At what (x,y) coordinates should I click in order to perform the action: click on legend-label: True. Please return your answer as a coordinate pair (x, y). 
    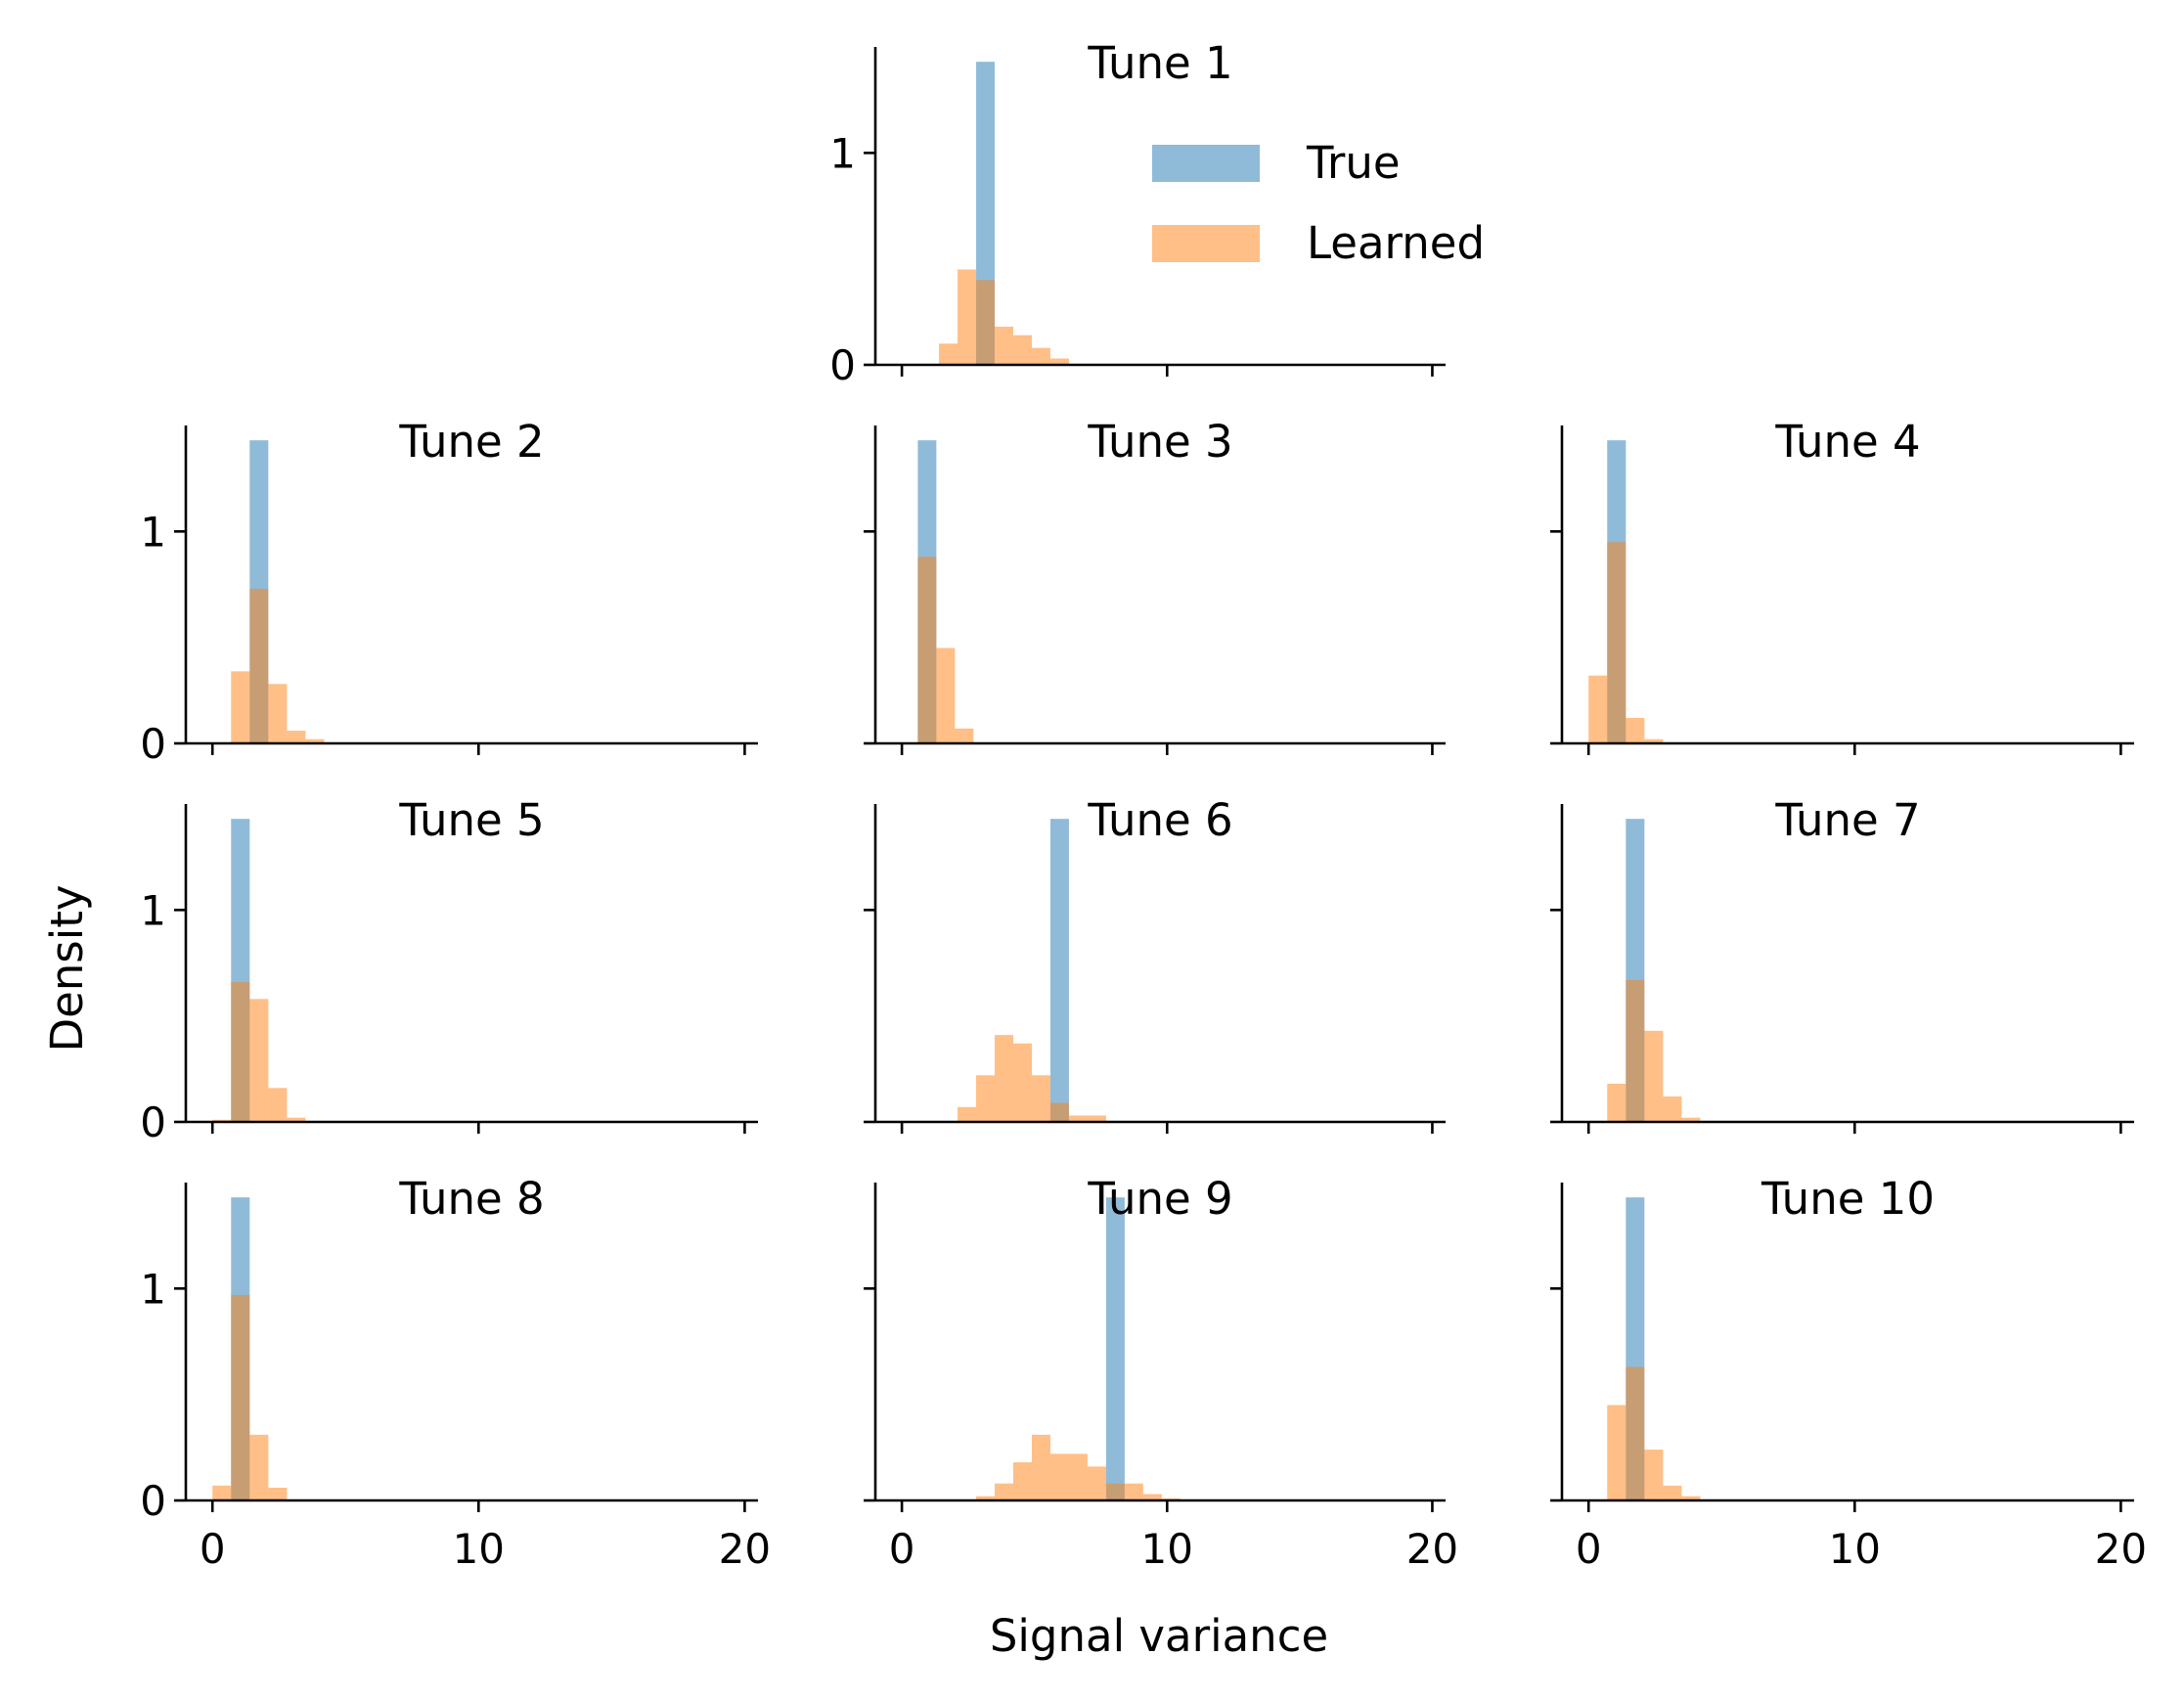
    Looking at the image, I should click on (1353, 163).